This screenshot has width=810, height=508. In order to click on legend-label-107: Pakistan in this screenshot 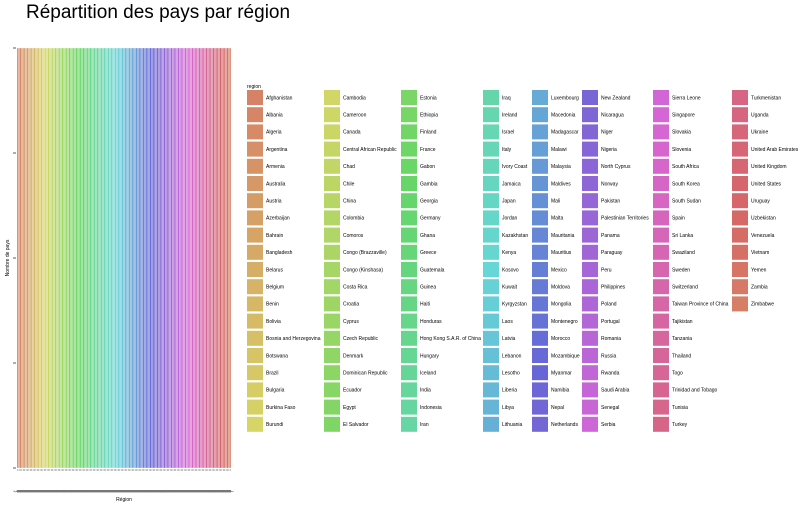, I will do `click(610, 202)`.